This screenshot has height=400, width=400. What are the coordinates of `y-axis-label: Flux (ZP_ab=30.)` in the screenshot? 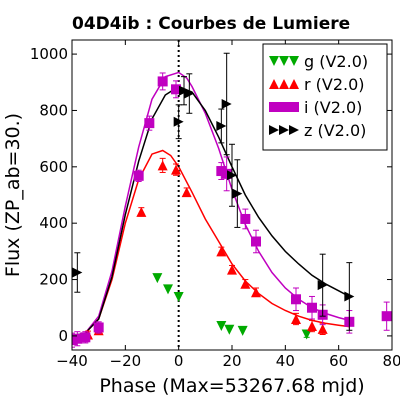 It's located at (13, 195).